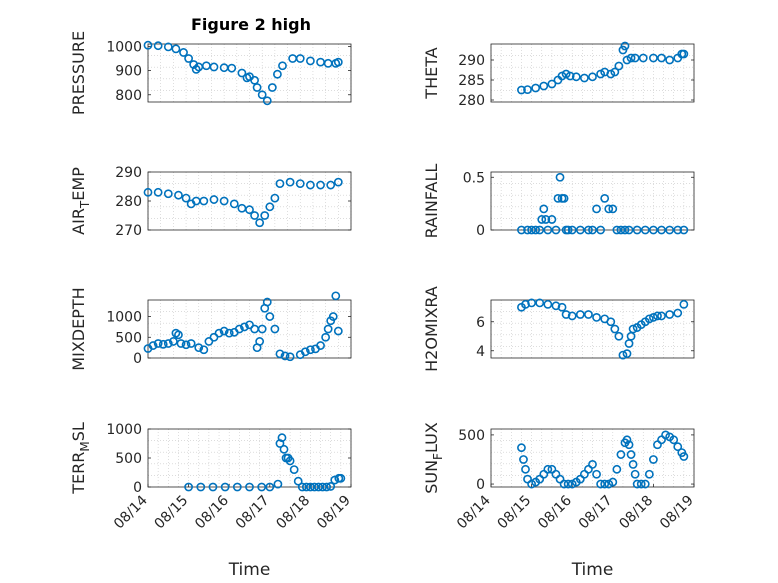 This screenshot has width=778, height=583. Describe the element at coordinates (249, 329) in the screenshot. I see `axes-box-mixdepth` at that location.